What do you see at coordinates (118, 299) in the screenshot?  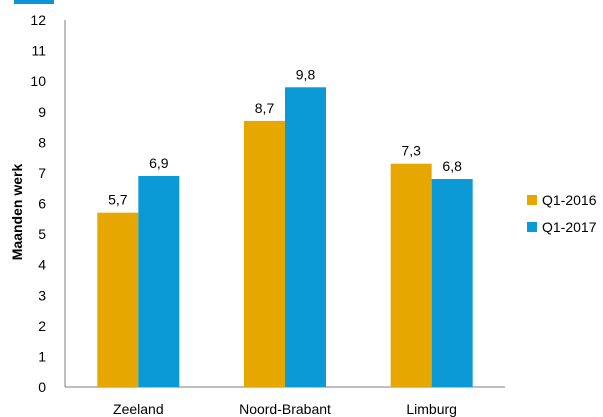 I see `bar-q1-2016-zeeland` at bounding box center [118, 299].